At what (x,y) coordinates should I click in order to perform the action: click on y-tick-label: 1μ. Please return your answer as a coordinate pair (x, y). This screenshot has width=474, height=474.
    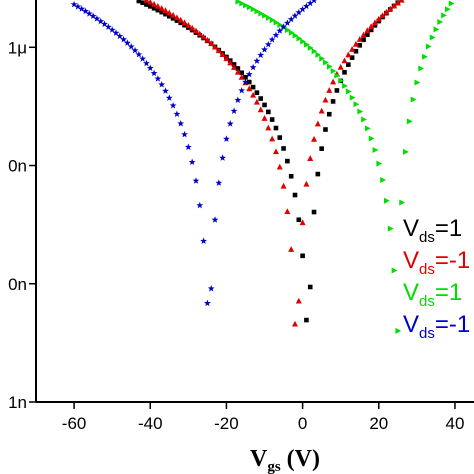
    Looking at the image, I should click on (17, 47).